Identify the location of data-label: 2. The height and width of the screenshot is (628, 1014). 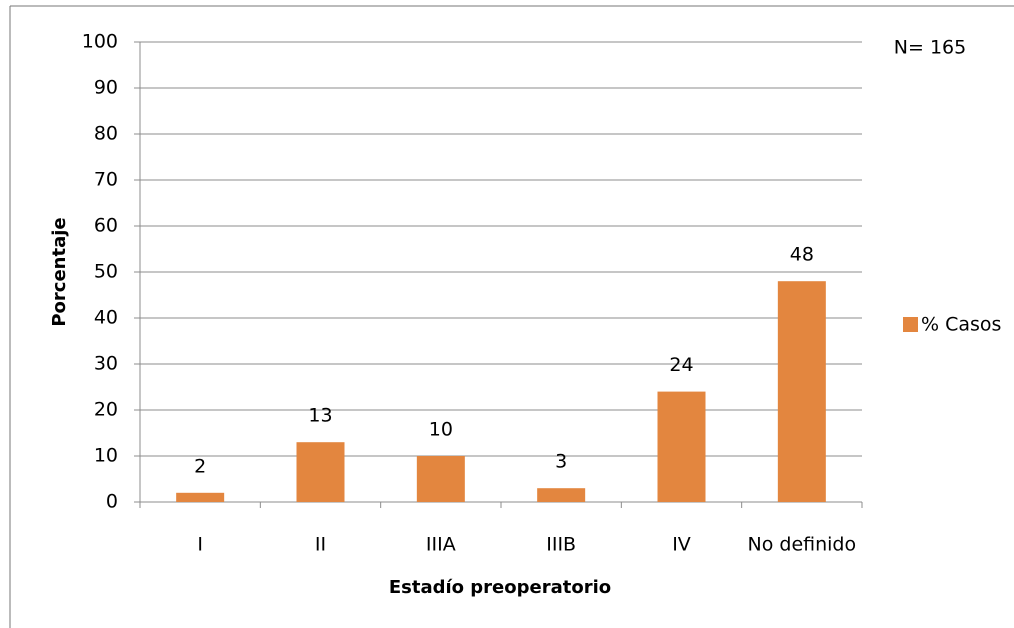
(200, 466).